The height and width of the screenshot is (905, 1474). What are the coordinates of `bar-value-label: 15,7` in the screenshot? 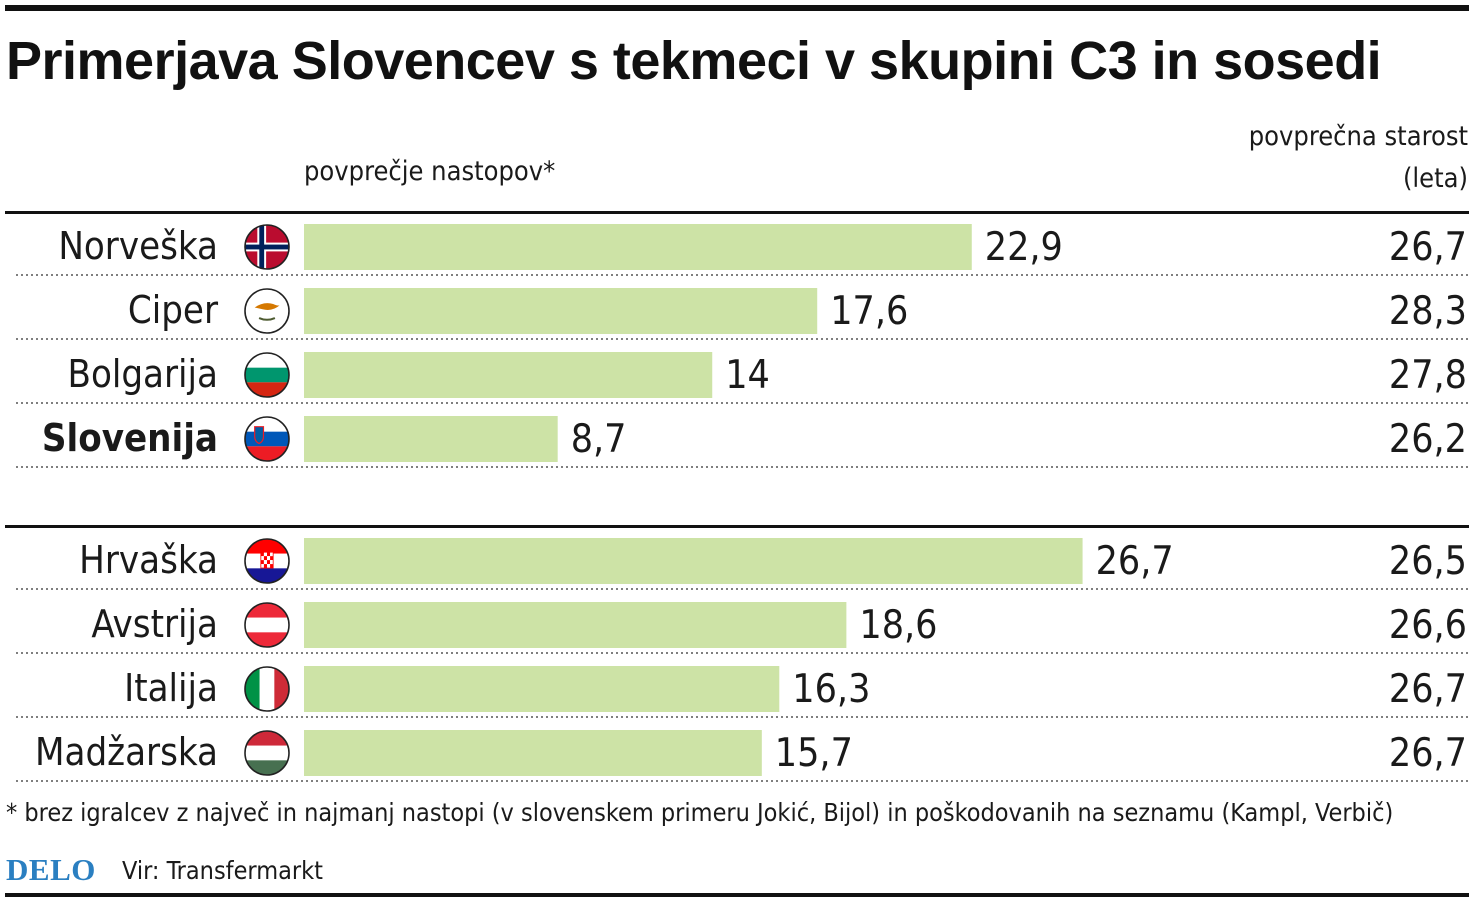 It's located at (814, 753).